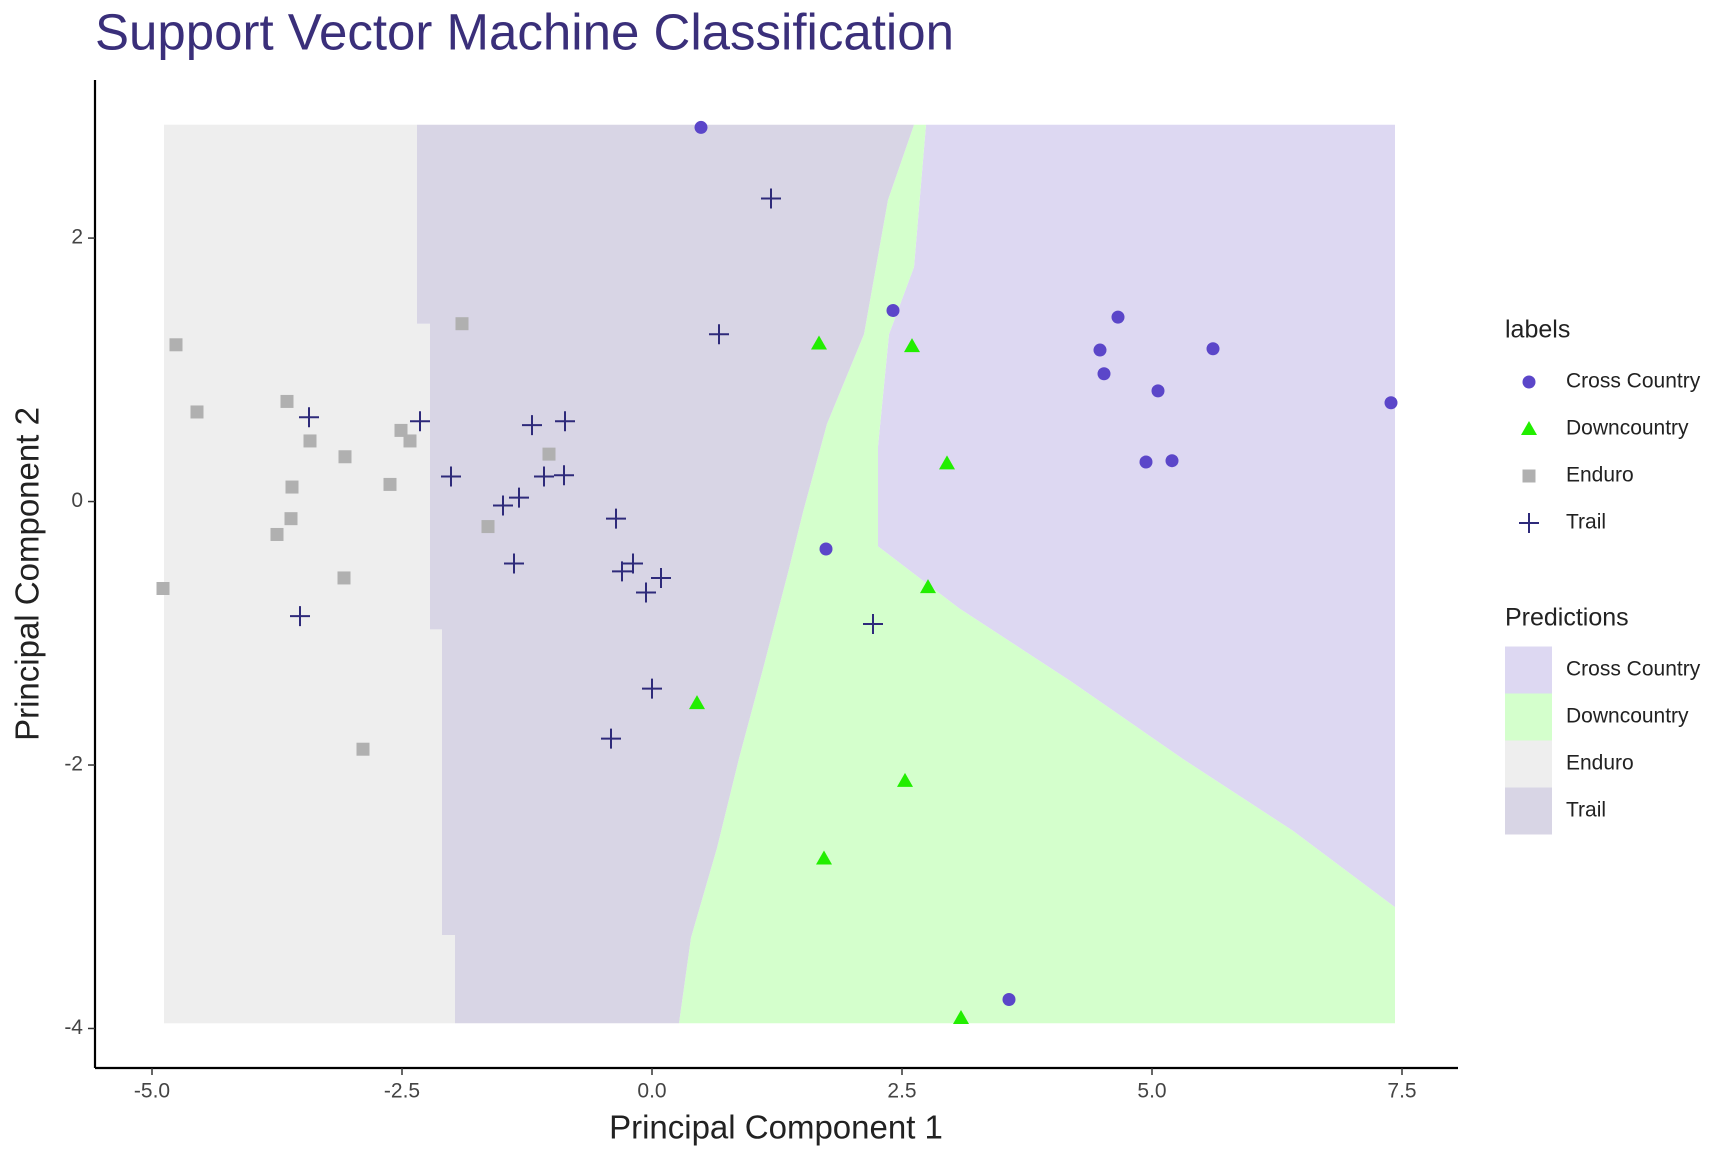  Describe the element at coordinates (1401, 1091) in the screenshot. I see `x-tick-label: 7.5` at that location.